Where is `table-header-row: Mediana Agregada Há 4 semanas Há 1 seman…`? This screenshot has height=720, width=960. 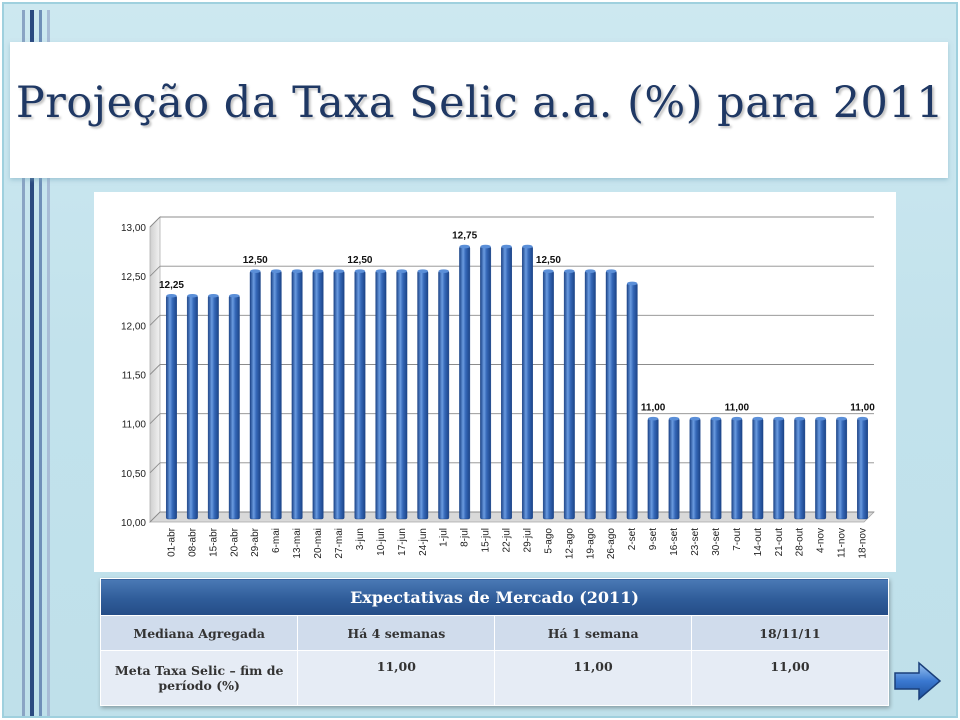
table-header-row: Mediana Agregada Há 4 semanas Há 1 seman… is located at coordinates (494, 633).